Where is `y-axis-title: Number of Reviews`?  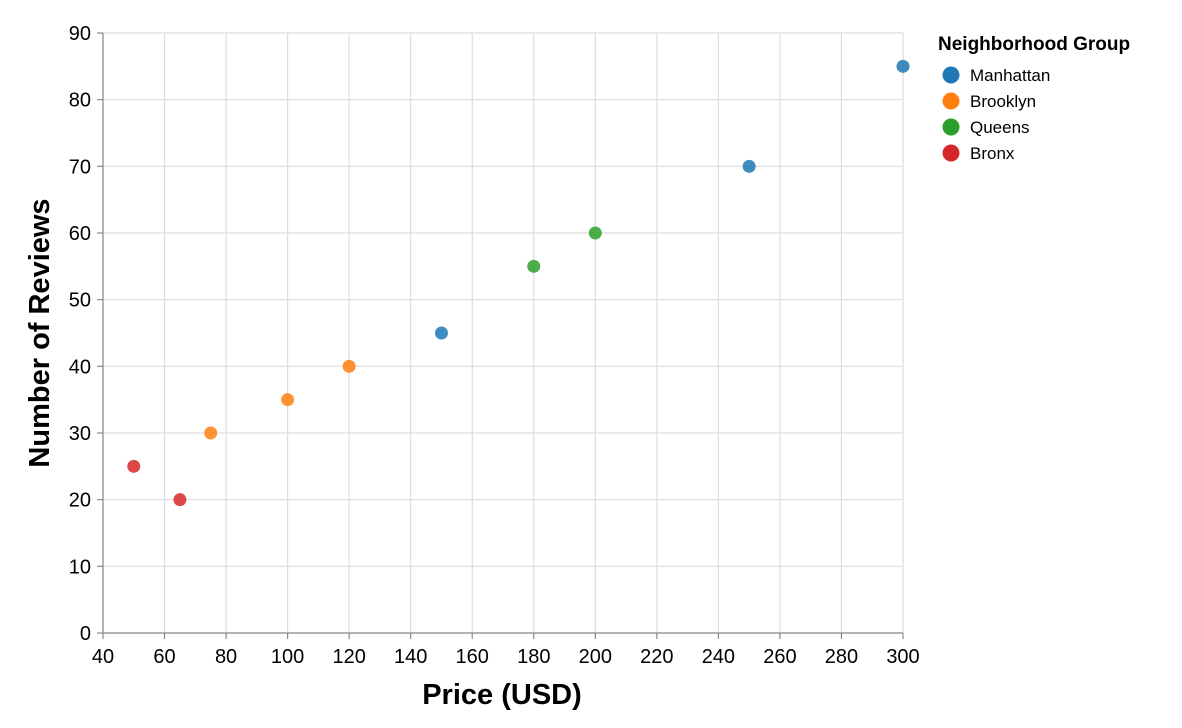
y-axis-title: Number of Reviews is located at coordinates (40, 332).